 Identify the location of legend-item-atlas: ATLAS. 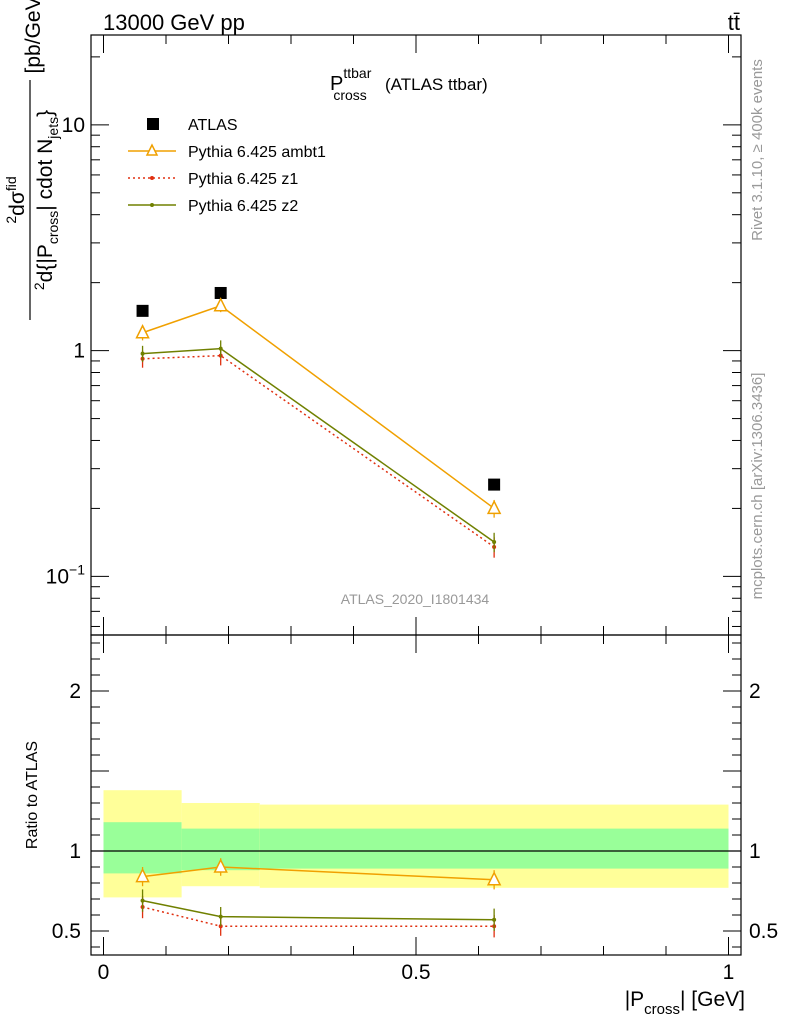
(192, 125).